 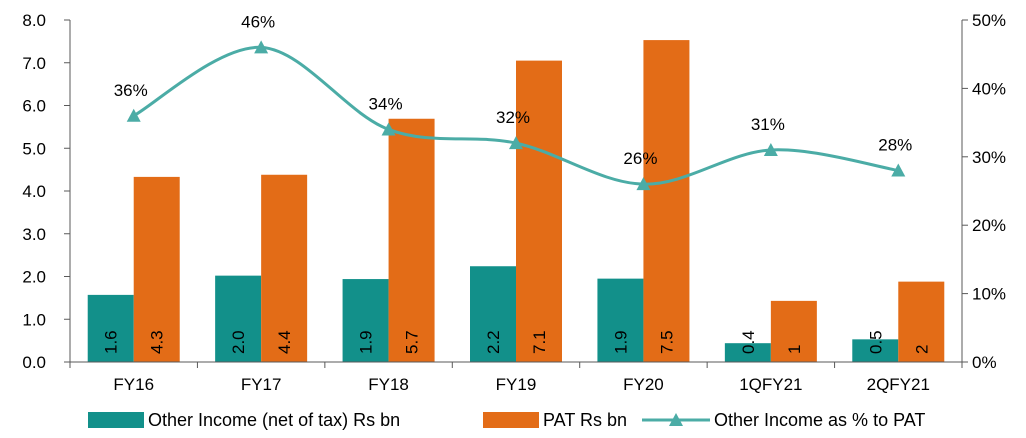 What do you see at coordinates (989, 88) in the screenshot?
I see `right-y-tick-label: 40%` at bounding box center [989, 88].